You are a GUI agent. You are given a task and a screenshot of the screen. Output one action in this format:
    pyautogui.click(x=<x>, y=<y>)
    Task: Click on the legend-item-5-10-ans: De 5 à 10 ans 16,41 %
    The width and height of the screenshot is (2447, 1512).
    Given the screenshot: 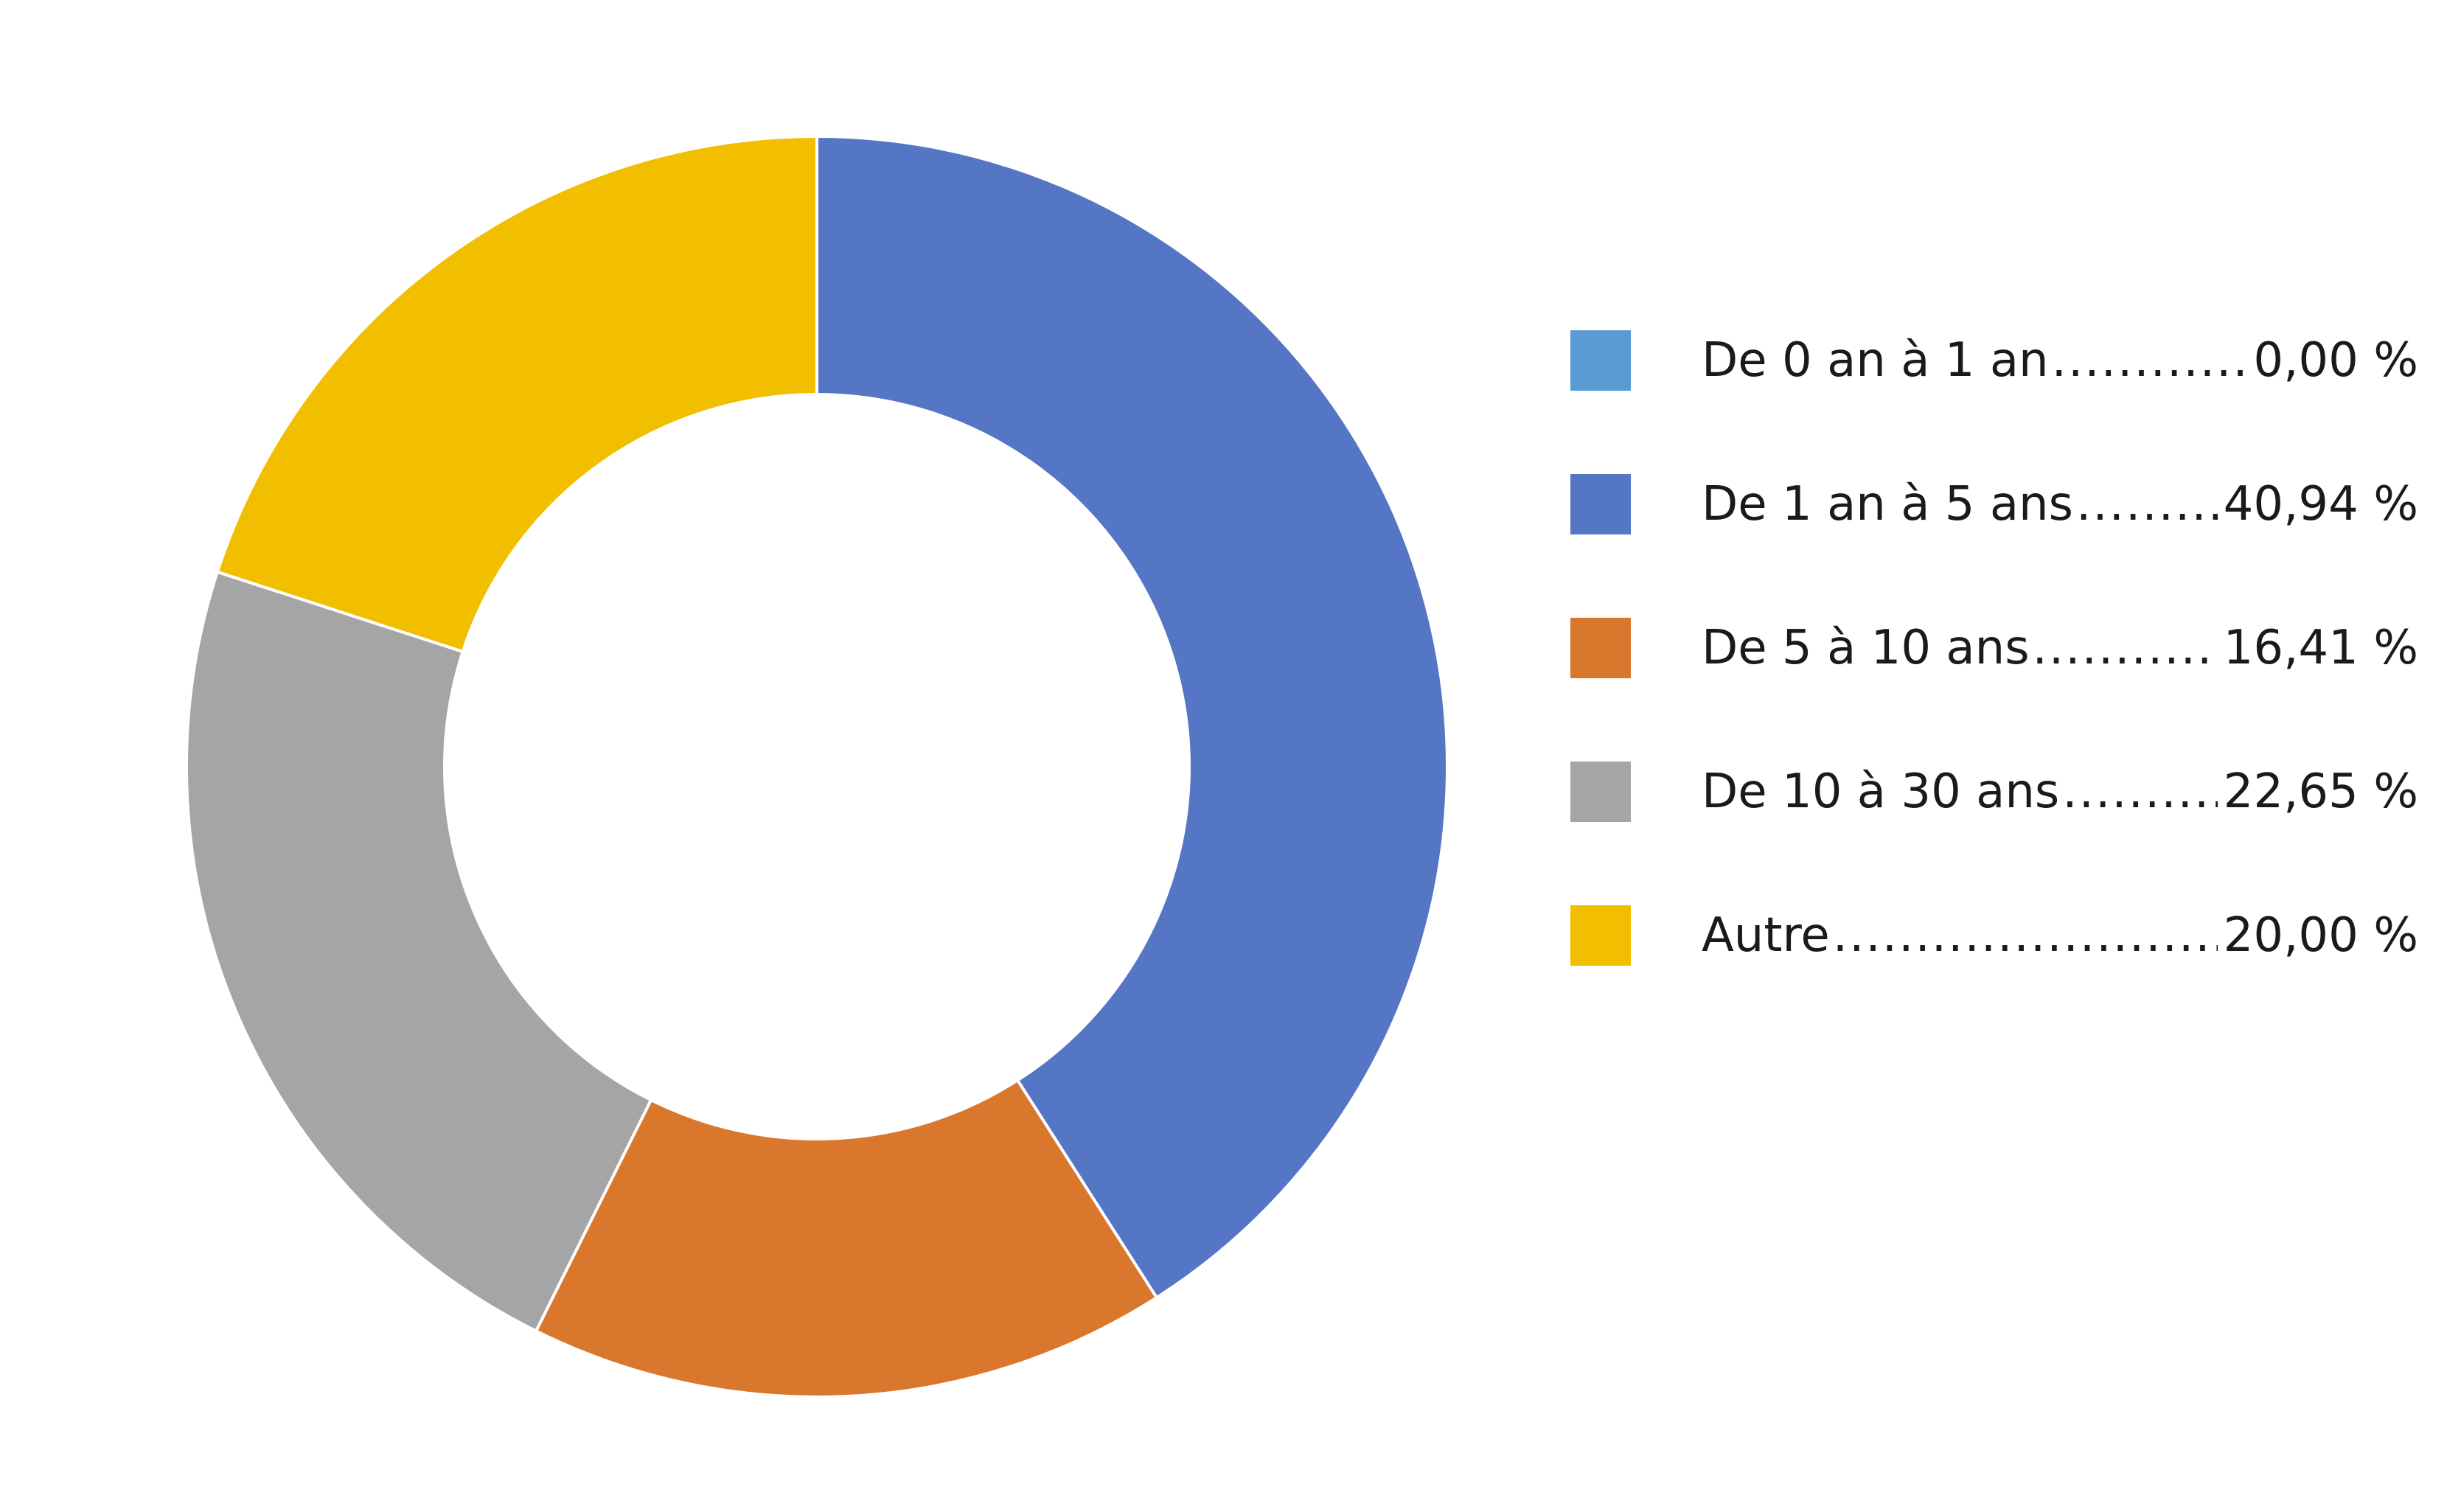 What is the action you would take?
    pyautogui.click(x=1994, y=648)
    